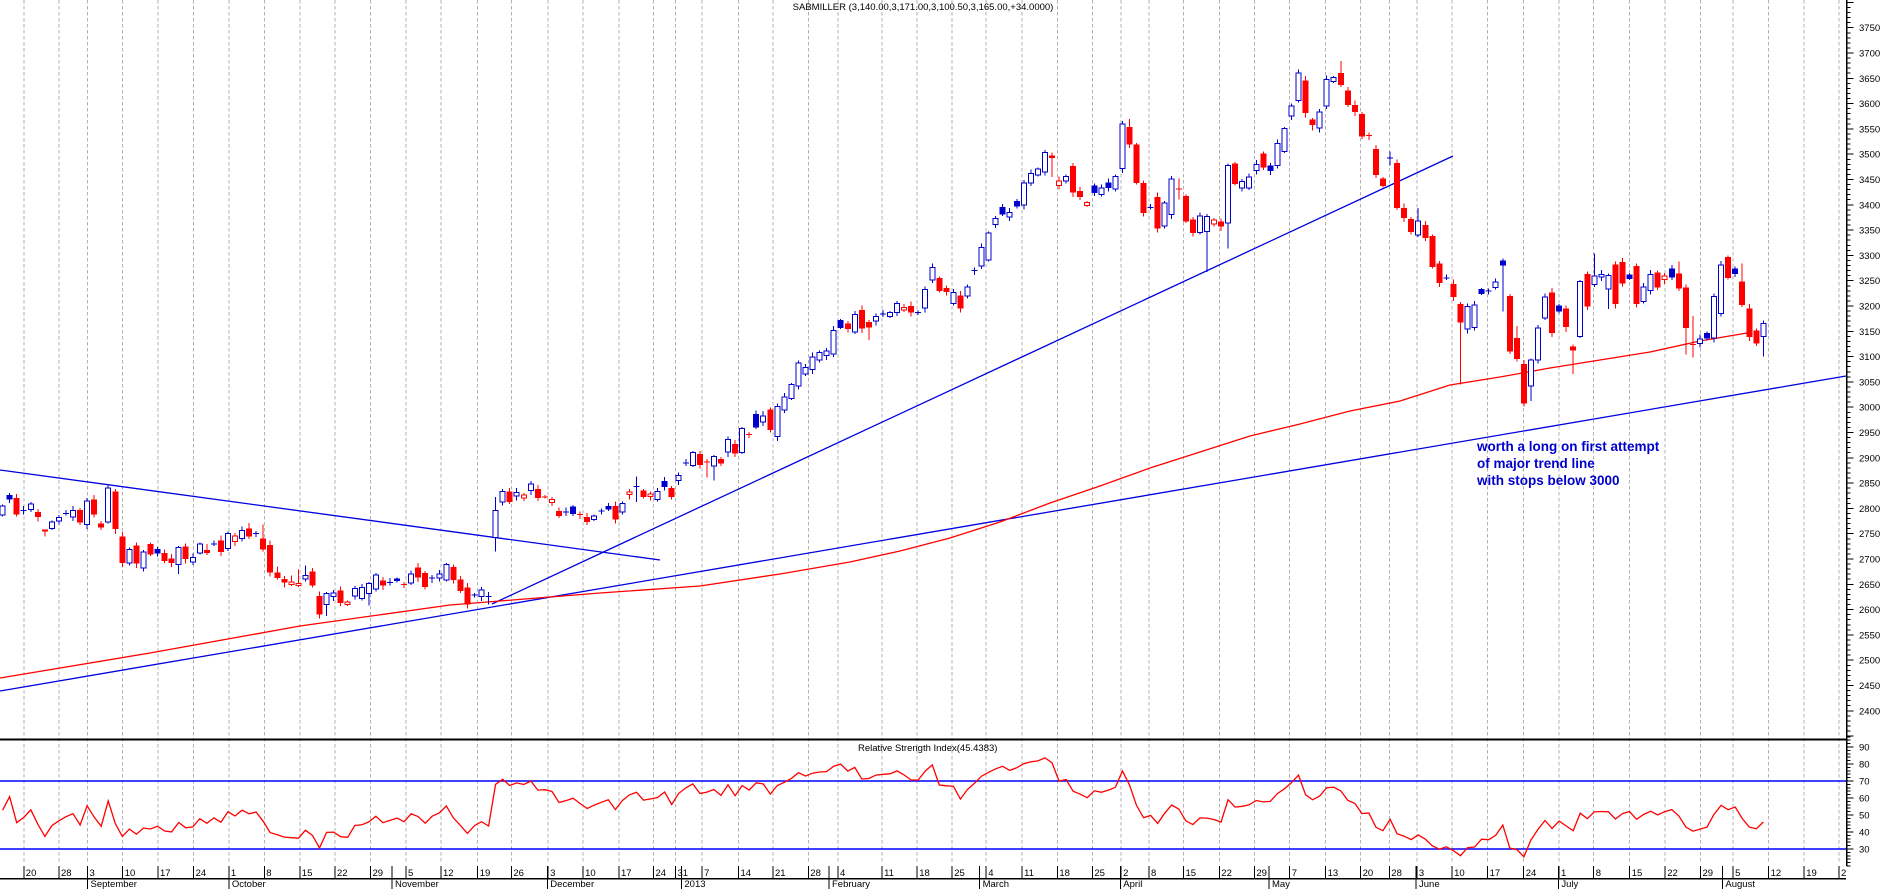  Describe the element at coordinates (1864, 782) in the screenshot. I see `svg-text: 70` at that location.